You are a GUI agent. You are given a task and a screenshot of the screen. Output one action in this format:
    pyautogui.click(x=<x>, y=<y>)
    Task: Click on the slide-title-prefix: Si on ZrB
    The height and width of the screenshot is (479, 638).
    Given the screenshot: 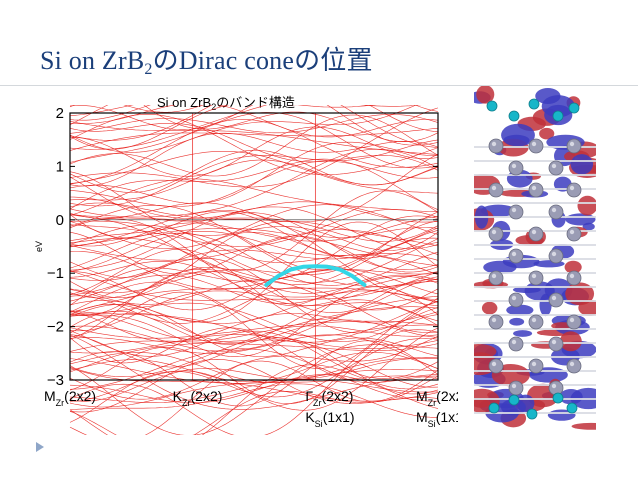 What is the action you would take?
    pyautogui.click(x=92, y=60)
    